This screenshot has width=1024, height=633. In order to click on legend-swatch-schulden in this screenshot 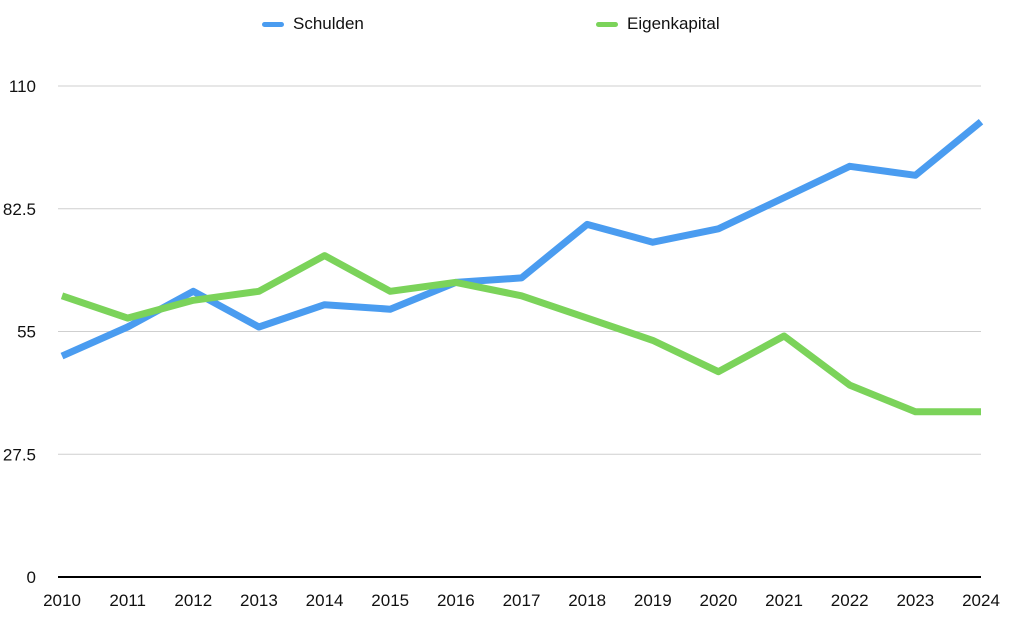, I will do `click(273, 24)`.